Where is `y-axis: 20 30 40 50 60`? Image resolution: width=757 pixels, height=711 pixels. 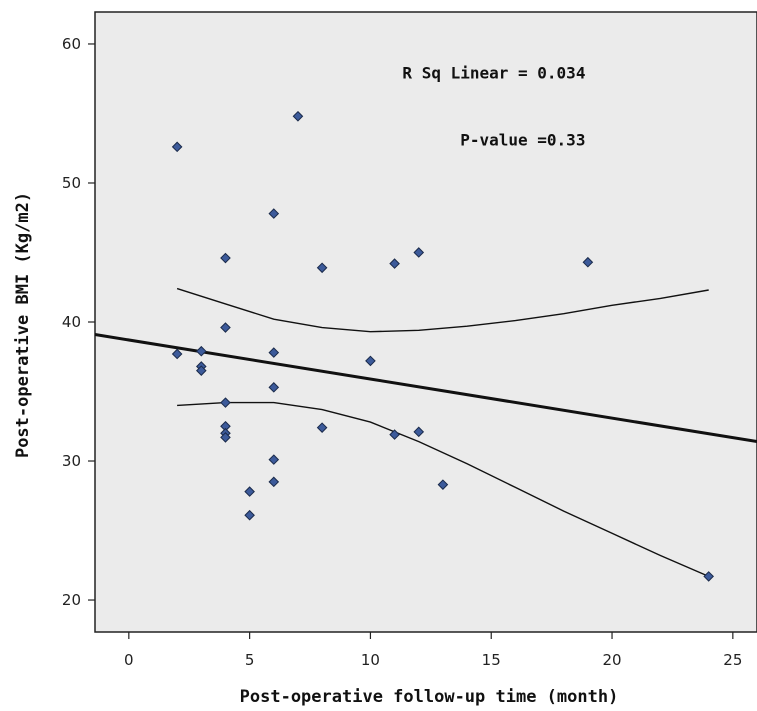 y-axis: 20 30 40 50 60 is located at coordinates (78, 322).